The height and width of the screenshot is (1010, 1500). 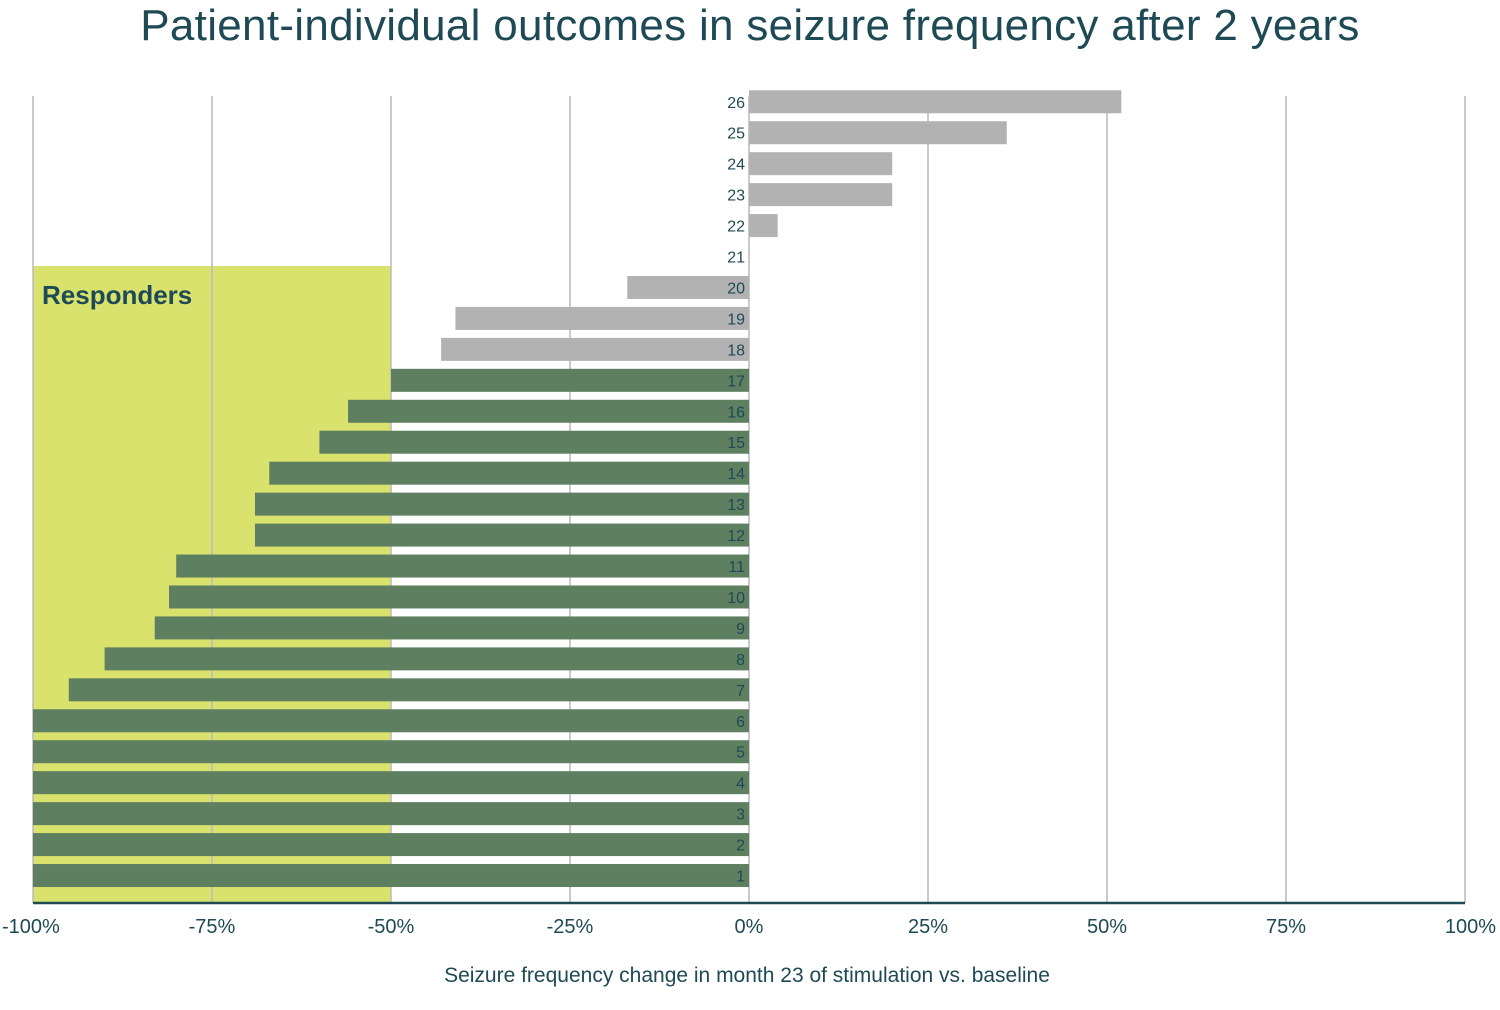 I want to click on category-label: 7, so click(x=740, y=691).